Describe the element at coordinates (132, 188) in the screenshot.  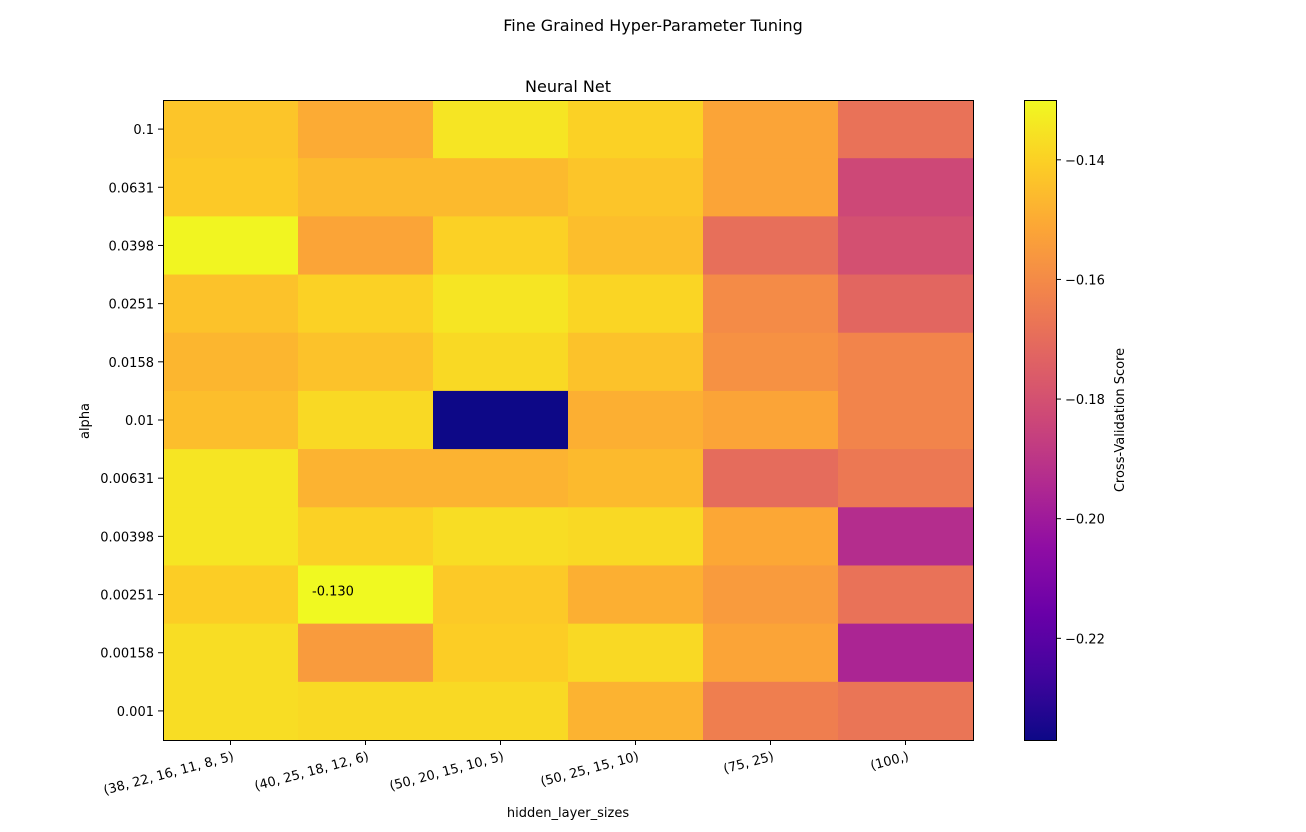
I see `y-tick-label: 0.0631` at that location.